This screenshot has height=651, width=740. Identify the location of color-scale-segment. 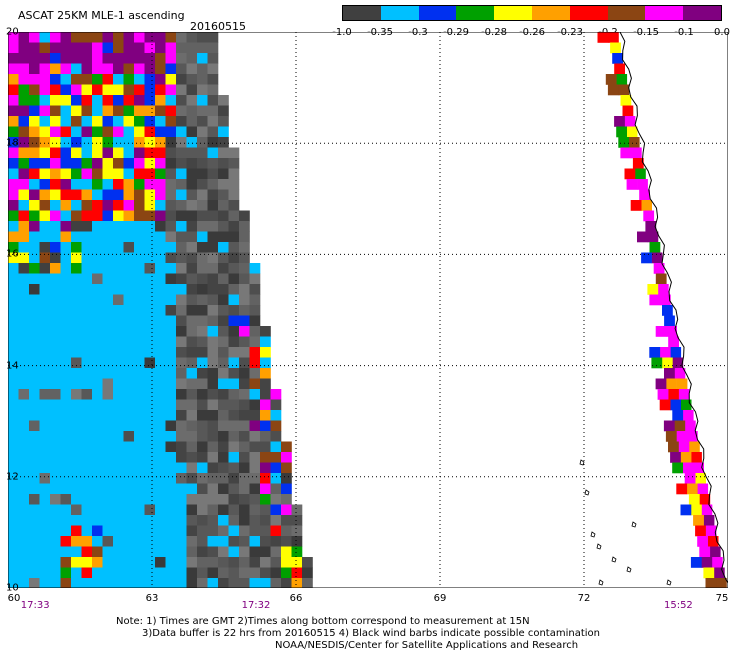
(702, 13).